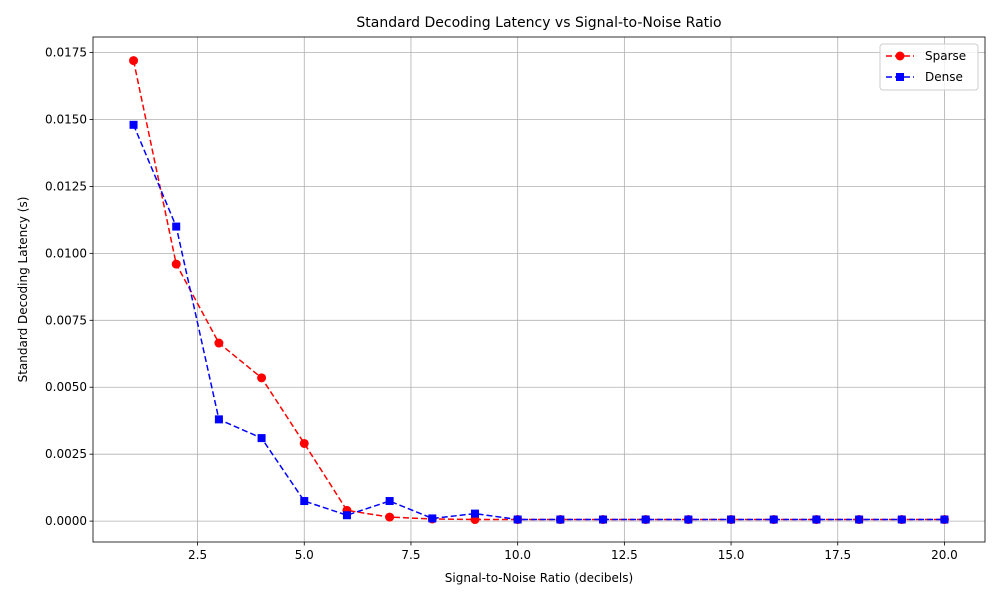  What do you see at coordinates (66, 53) in the screenshot?
I see `y-tick-label: 0.0175` at bounding box center [66, 53].